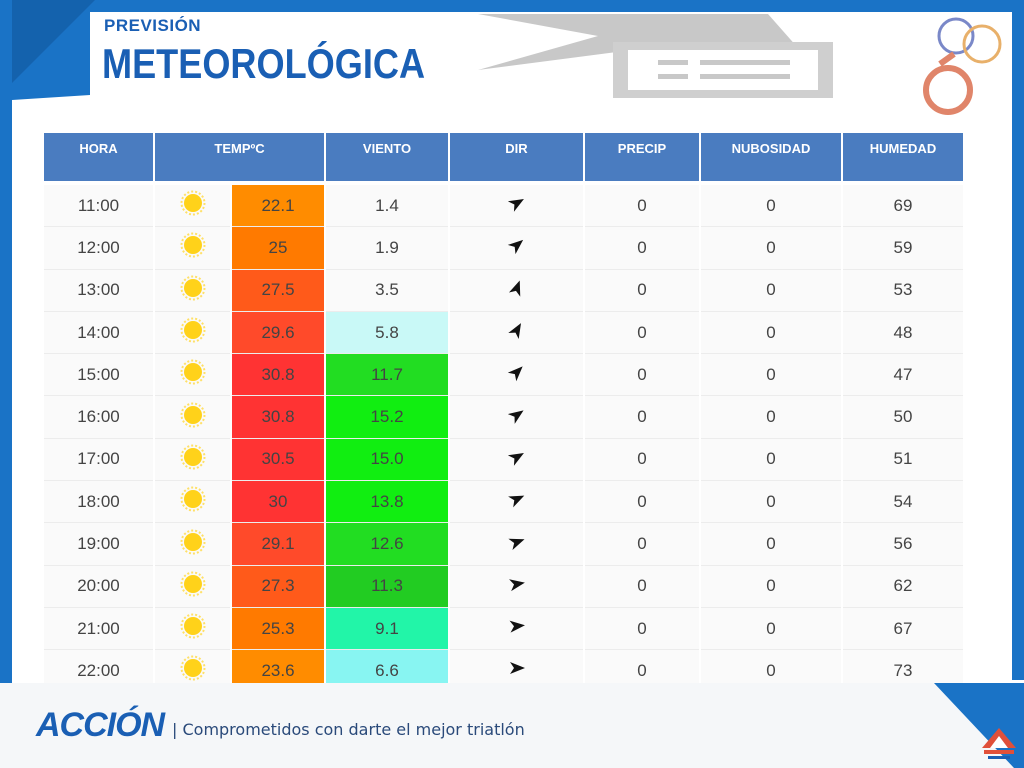  What do you see at coordinates (387, 460) in the screenshot?
I see `cell-viento: 15.0` at bounding box center [387, 460].